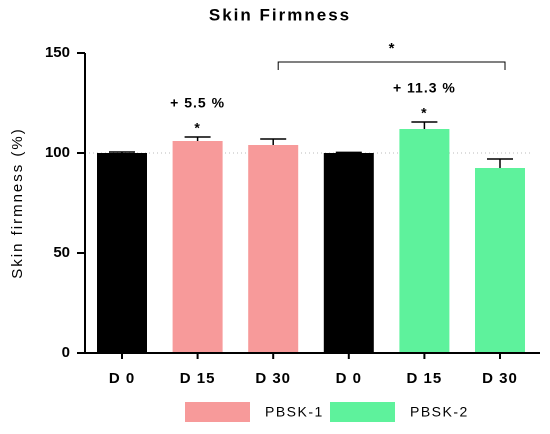 This screenshot has height=434, width=550. I want to click on annotation: + 11.3 %, so click(424, 88).